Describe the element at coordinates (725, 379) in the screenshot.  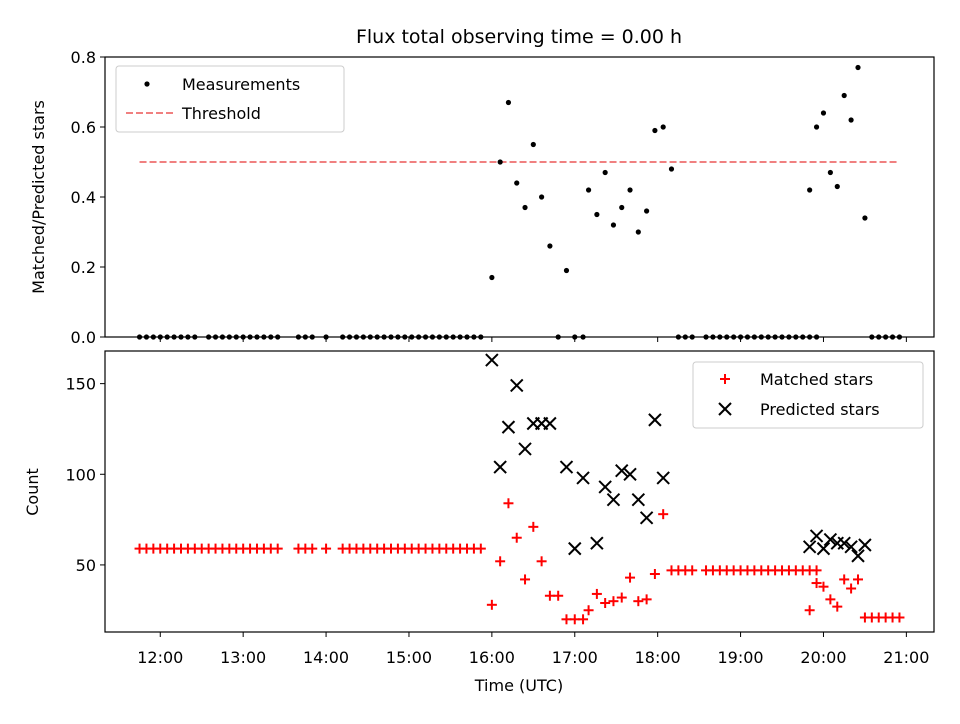
I see `legend-matched-marker` at that location.